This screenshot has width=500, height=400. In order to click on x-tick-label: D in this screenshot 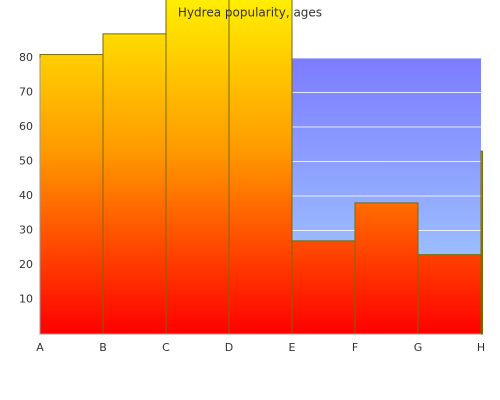, I will do `click(229, 347)`.